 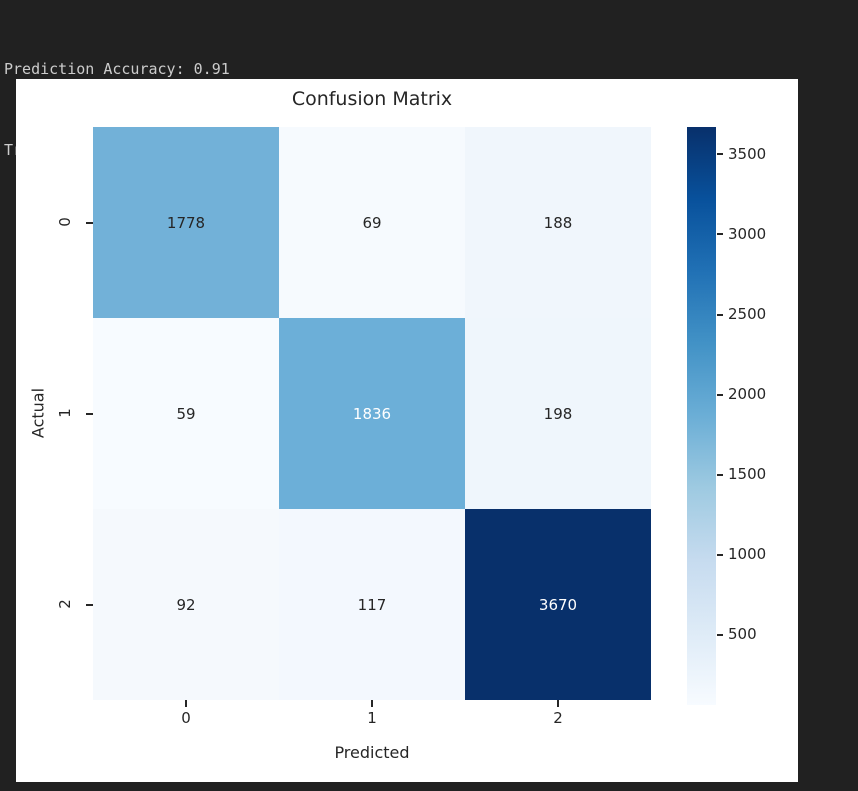 I want to click on colorbar-tick-3500: 3500, so click(x=747, y=154).